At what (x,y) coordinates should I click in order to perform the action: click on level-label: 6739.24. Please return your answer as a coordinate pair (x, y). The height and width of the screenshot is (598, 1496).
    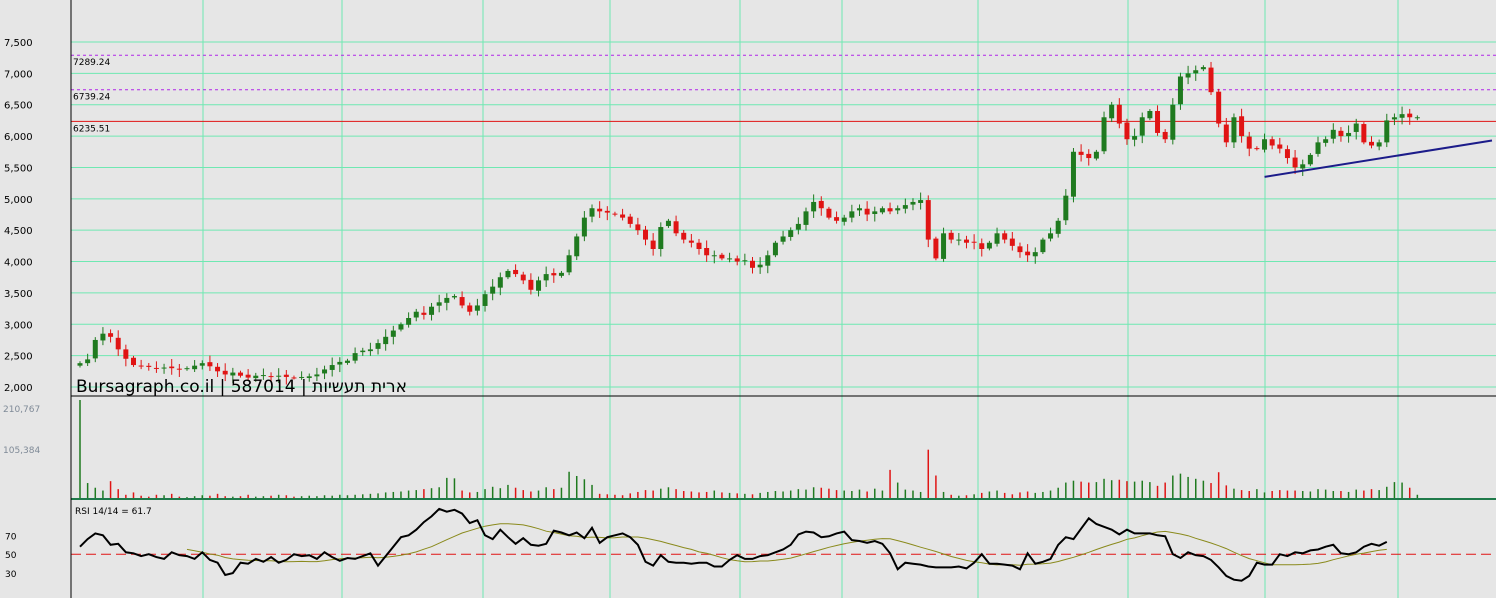
    Looking at the image, I should click on (91, 98).